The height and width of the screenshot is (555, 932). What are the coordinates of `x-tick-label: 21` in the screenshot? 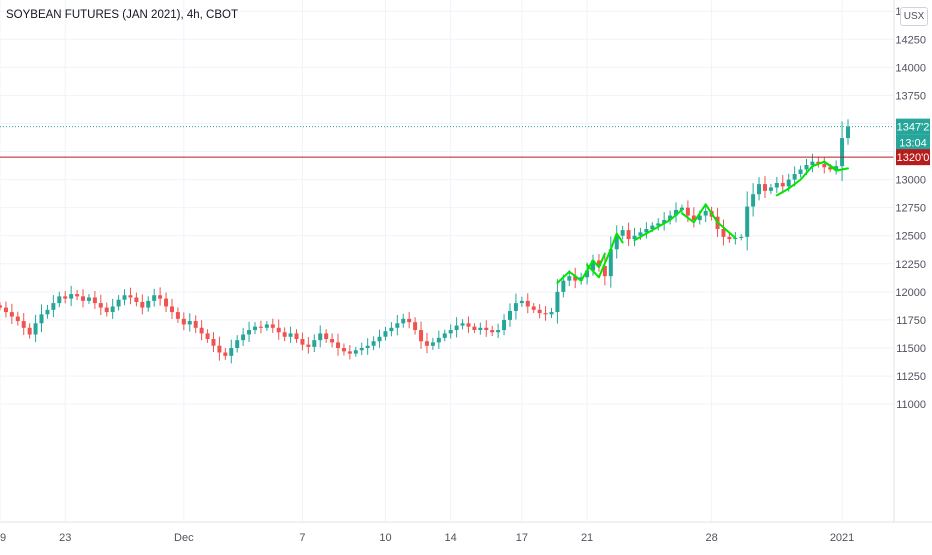 It's located at (587, 538).